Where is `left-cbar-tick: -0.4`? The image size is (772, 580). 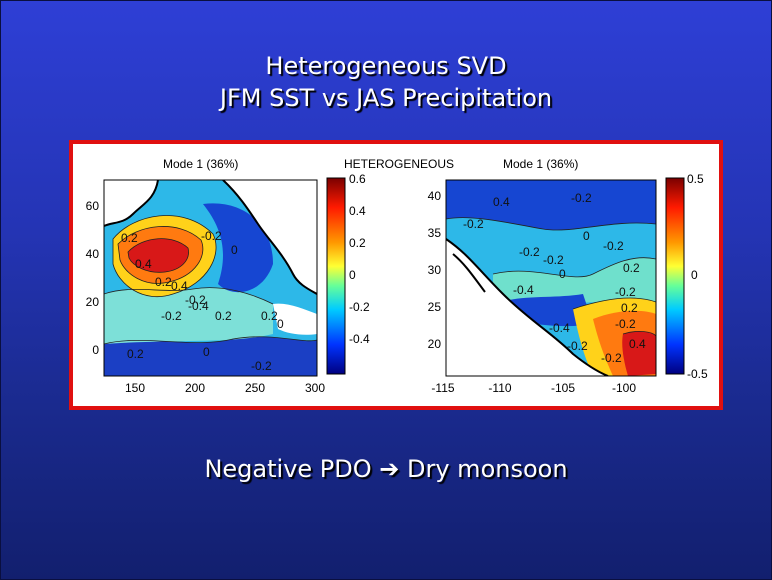
left-cbar-tick: -0.4 is located at coordinates (359, 339).